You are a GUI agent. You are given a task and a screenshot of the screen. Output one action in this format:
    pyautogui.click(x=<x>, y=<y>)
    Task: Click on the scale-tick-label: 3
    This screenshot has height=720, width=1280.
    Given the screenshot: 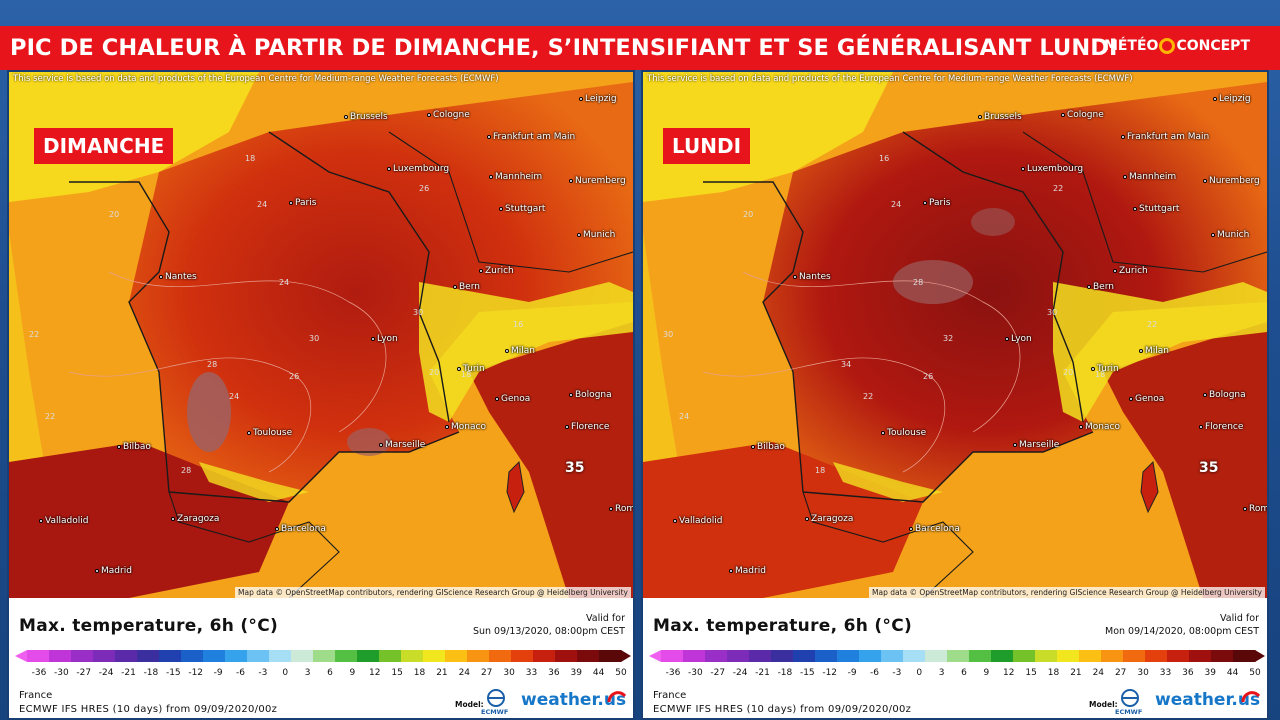 What is the action you would take?
    pyautogui.click(x=308, y=673)
    